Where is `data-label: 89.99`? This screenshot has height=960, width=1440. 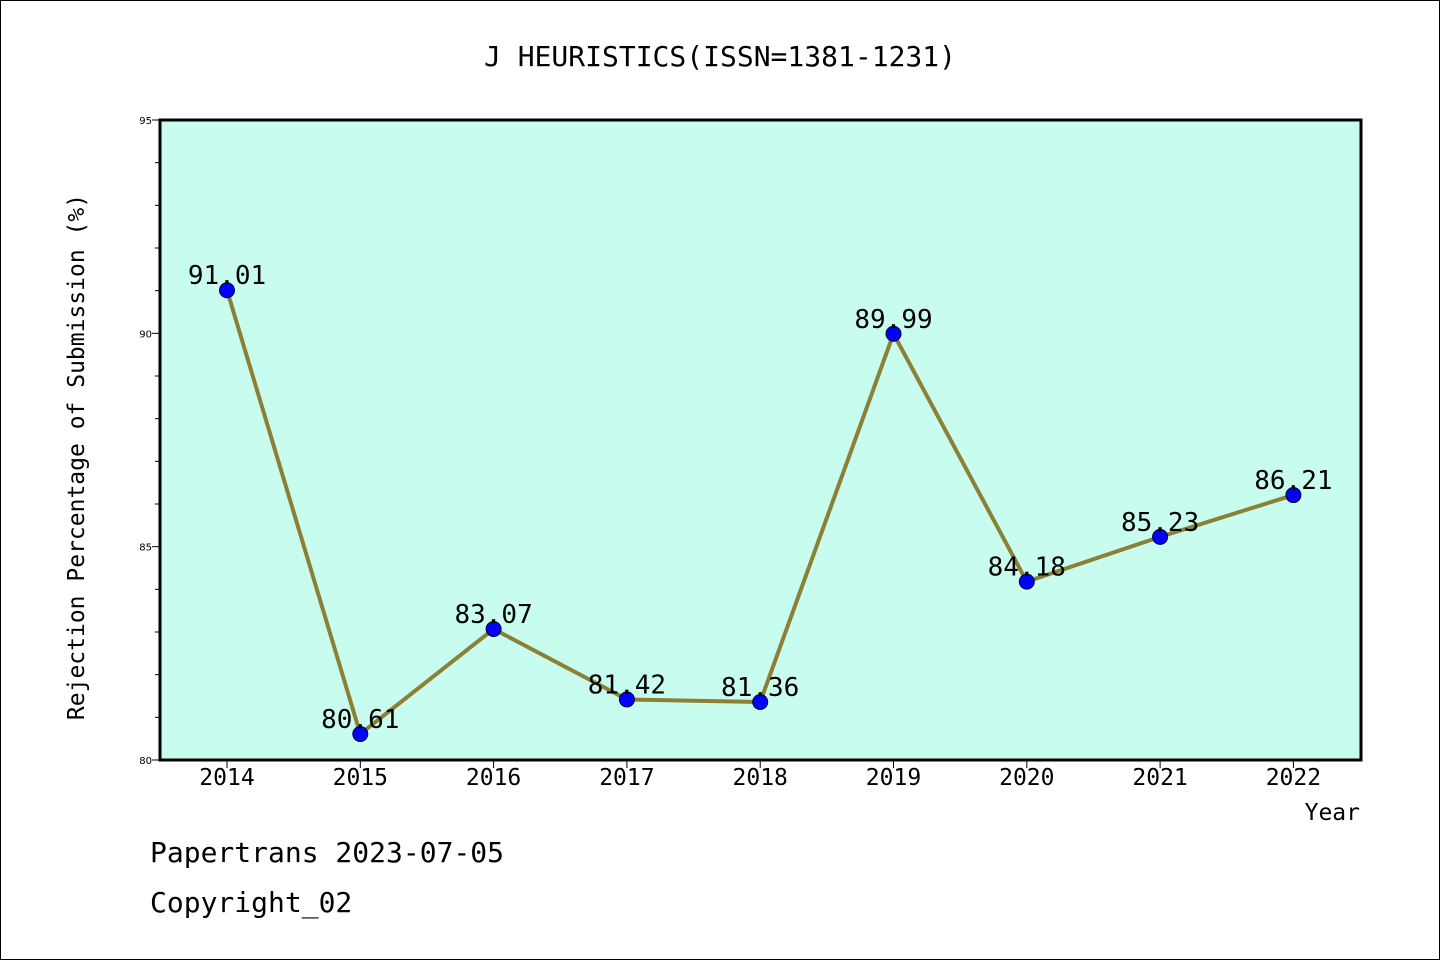
data-label: 89.99 is located at coordinates (893, 320).